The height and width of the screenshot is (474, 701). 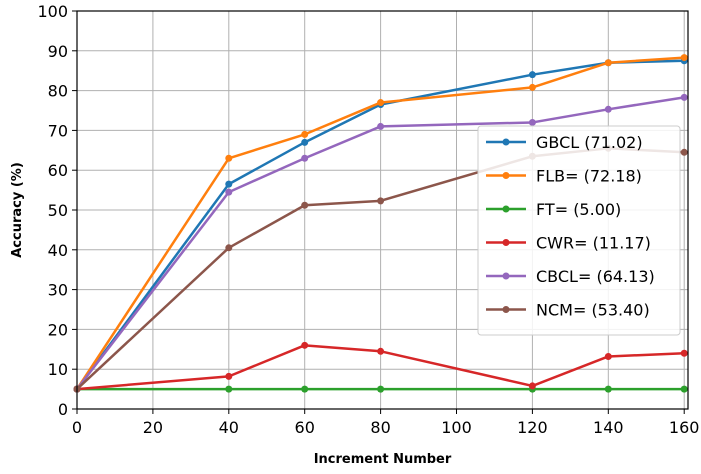 What do you see at coordinates (380, 427) in the screenshot?
I see `x-tick-label: 80` at bounding box center [380, 427].